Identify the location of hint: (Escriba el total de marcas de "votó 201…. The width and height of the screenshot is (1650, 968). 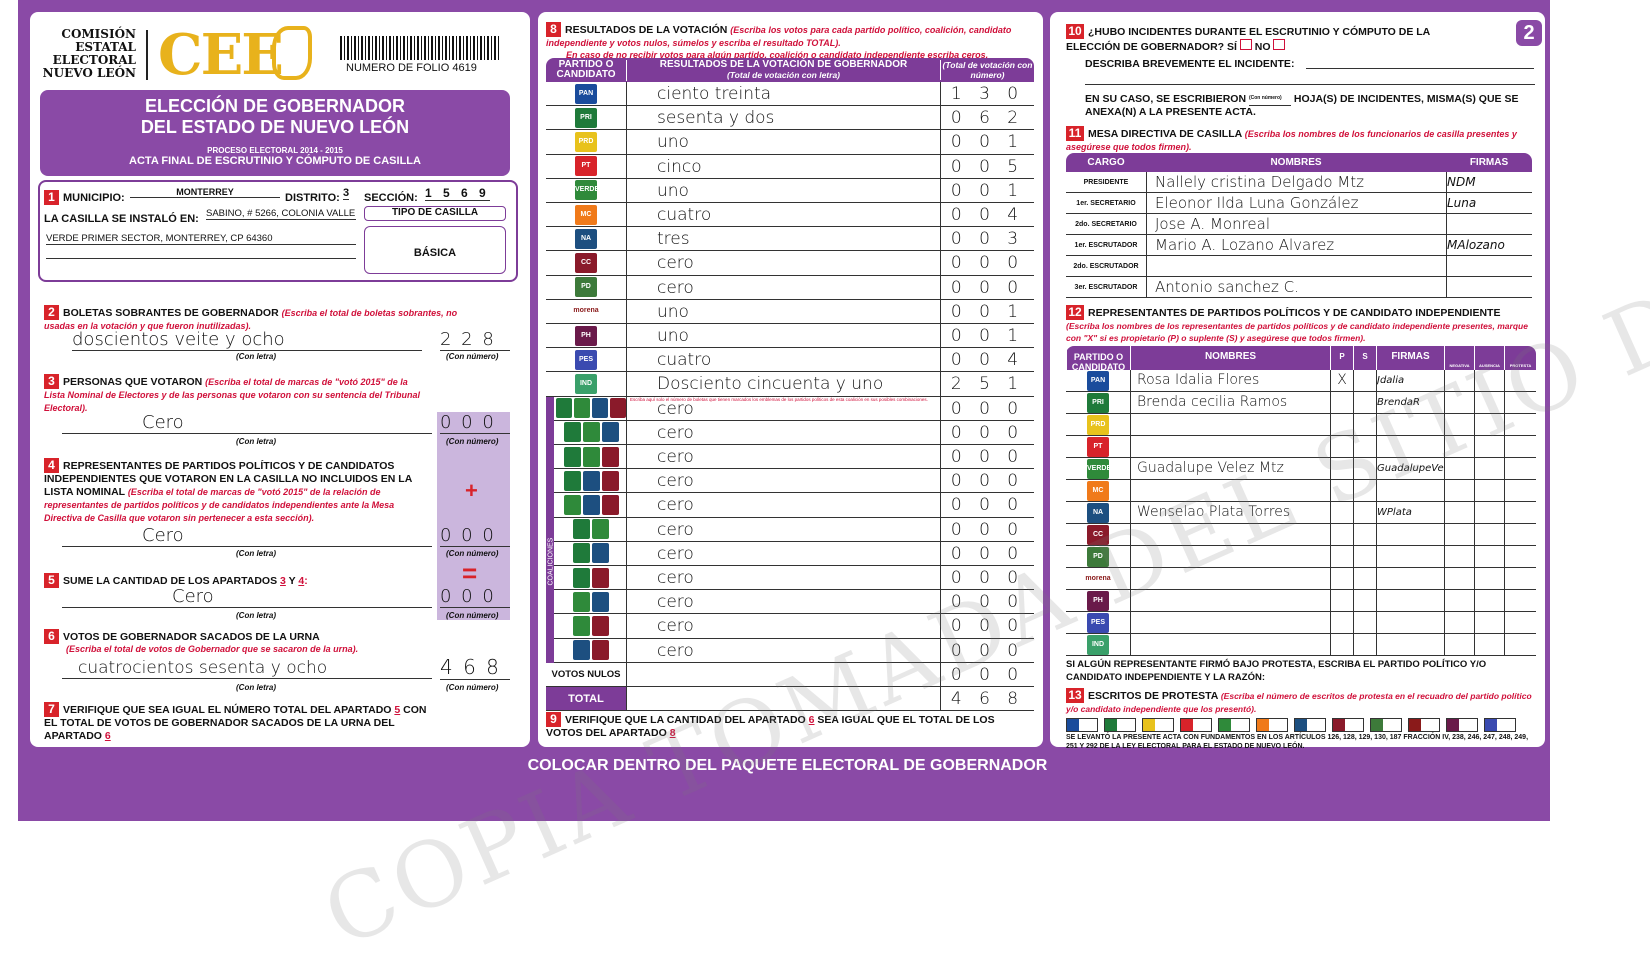
(232, 395).